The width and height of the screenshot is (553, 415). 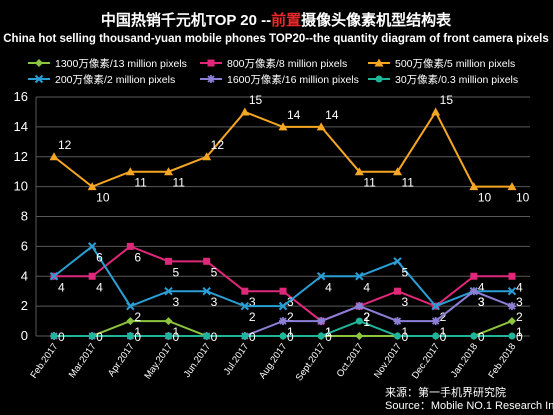 I want to click on legend-item: 200万像素/2 million pixels, so click(x=101, y=79).